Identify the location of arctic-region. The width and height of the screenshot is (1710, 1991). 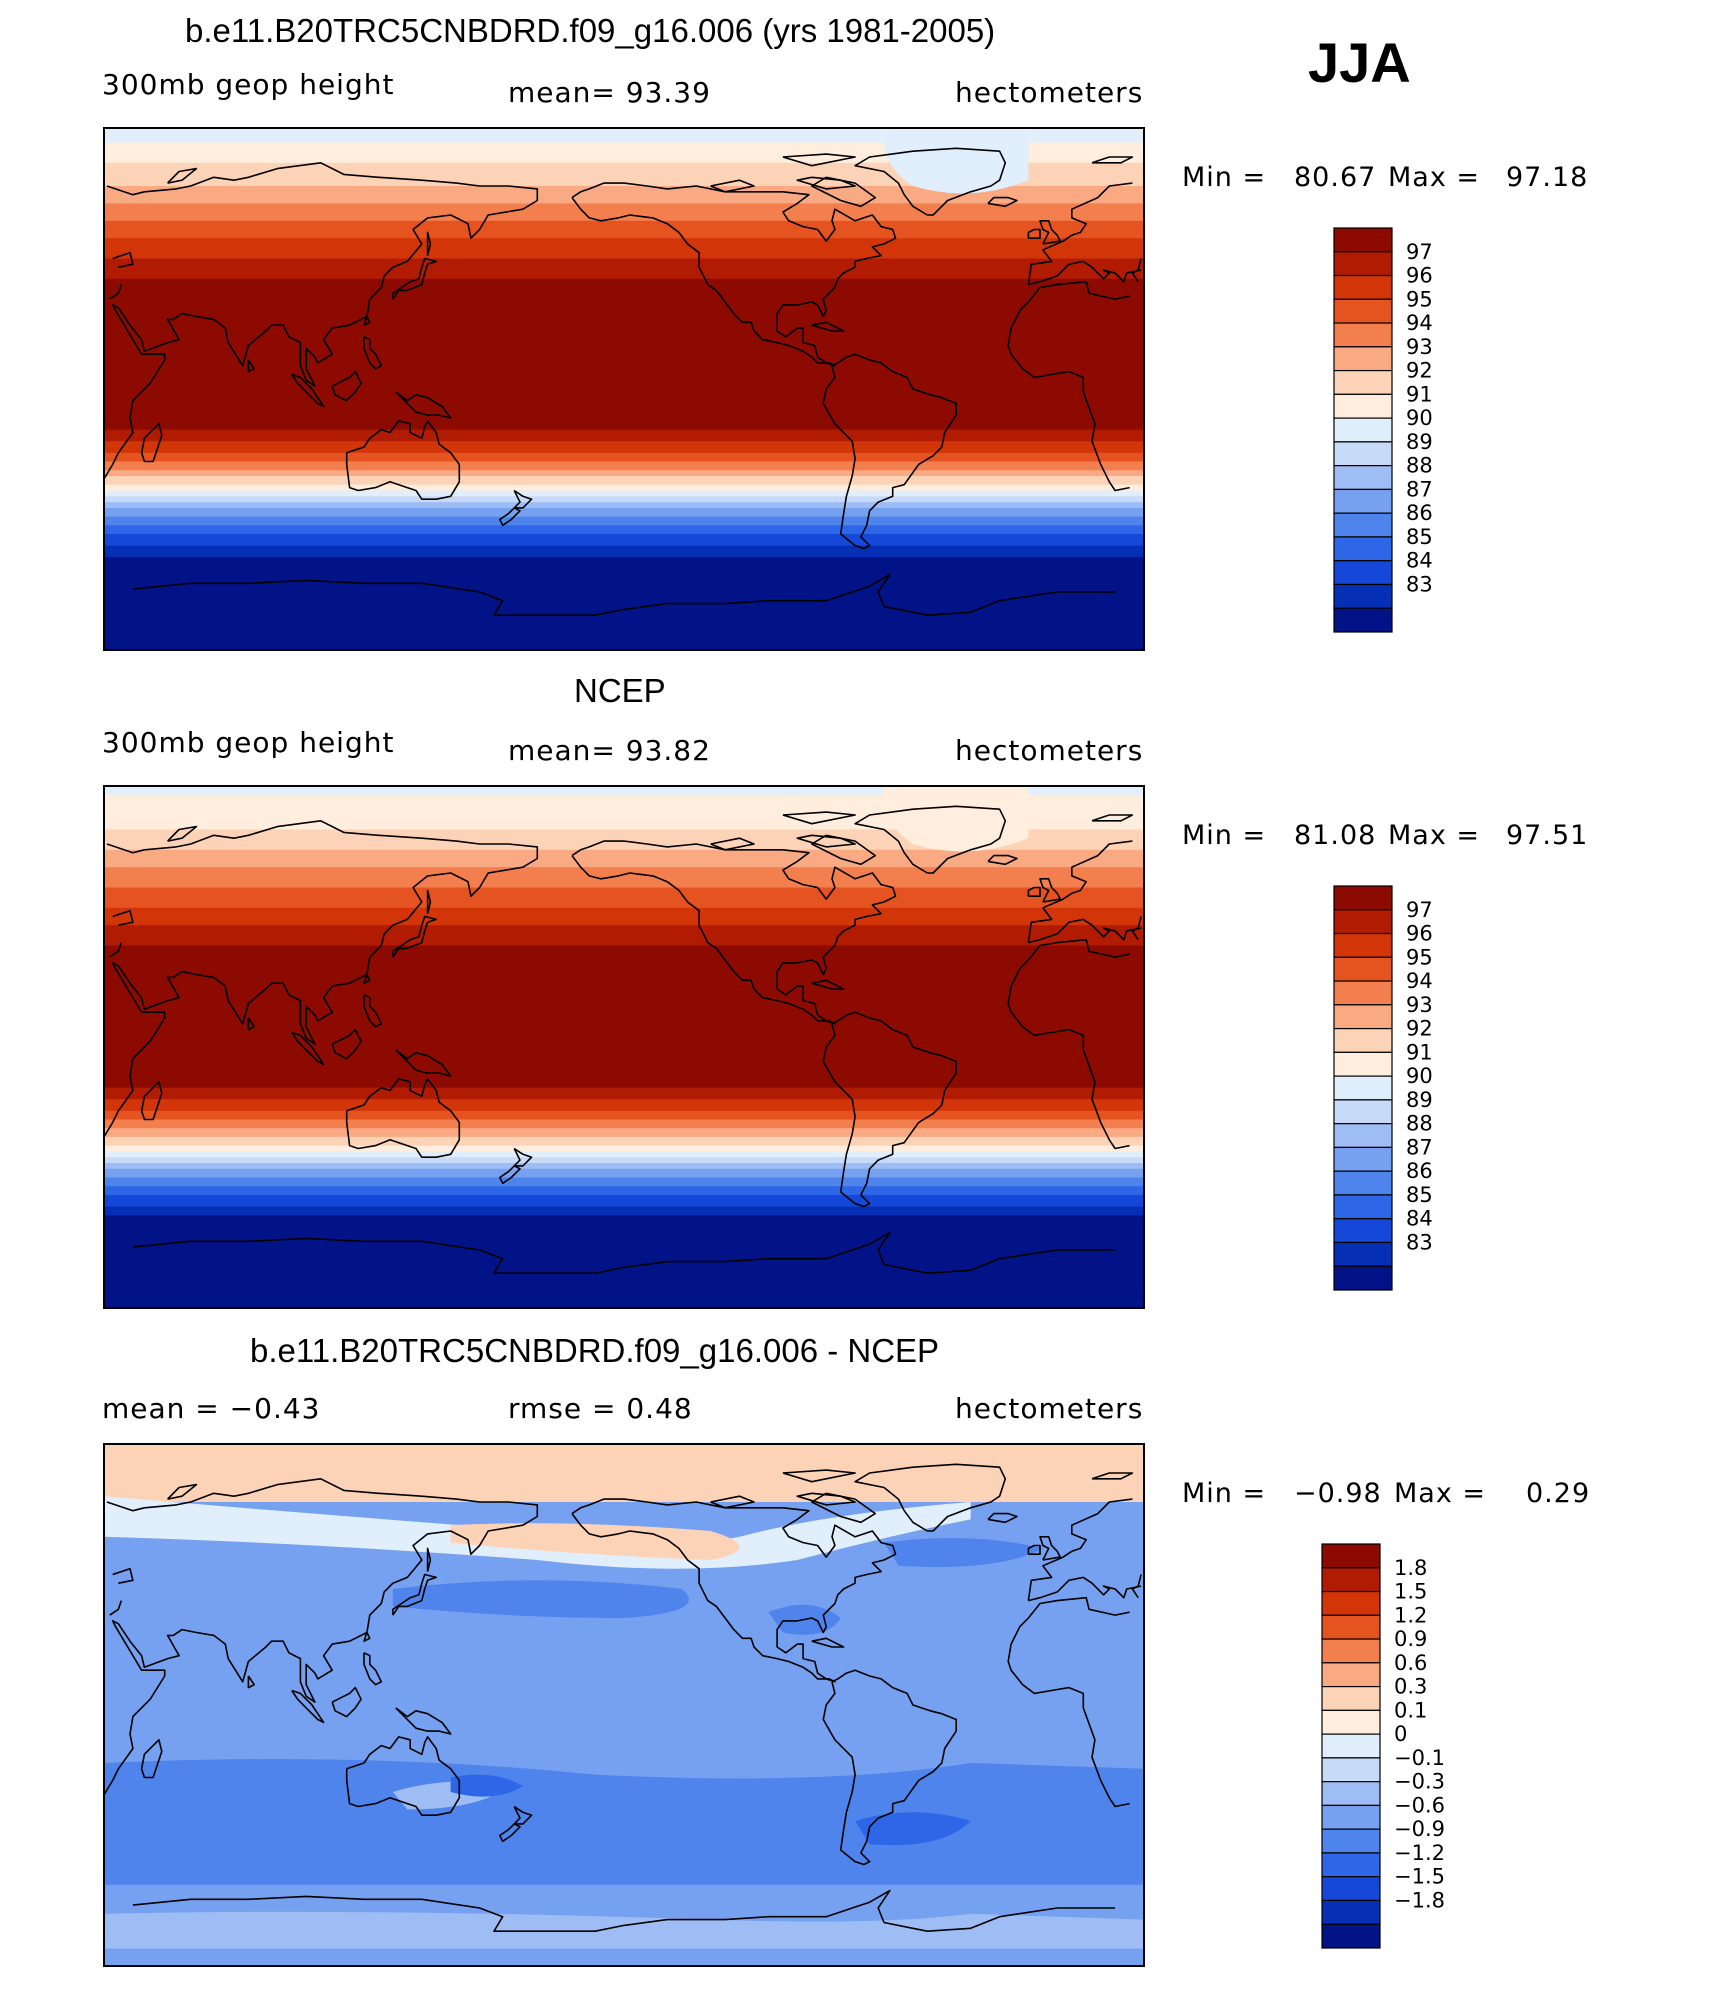
(956, 161).